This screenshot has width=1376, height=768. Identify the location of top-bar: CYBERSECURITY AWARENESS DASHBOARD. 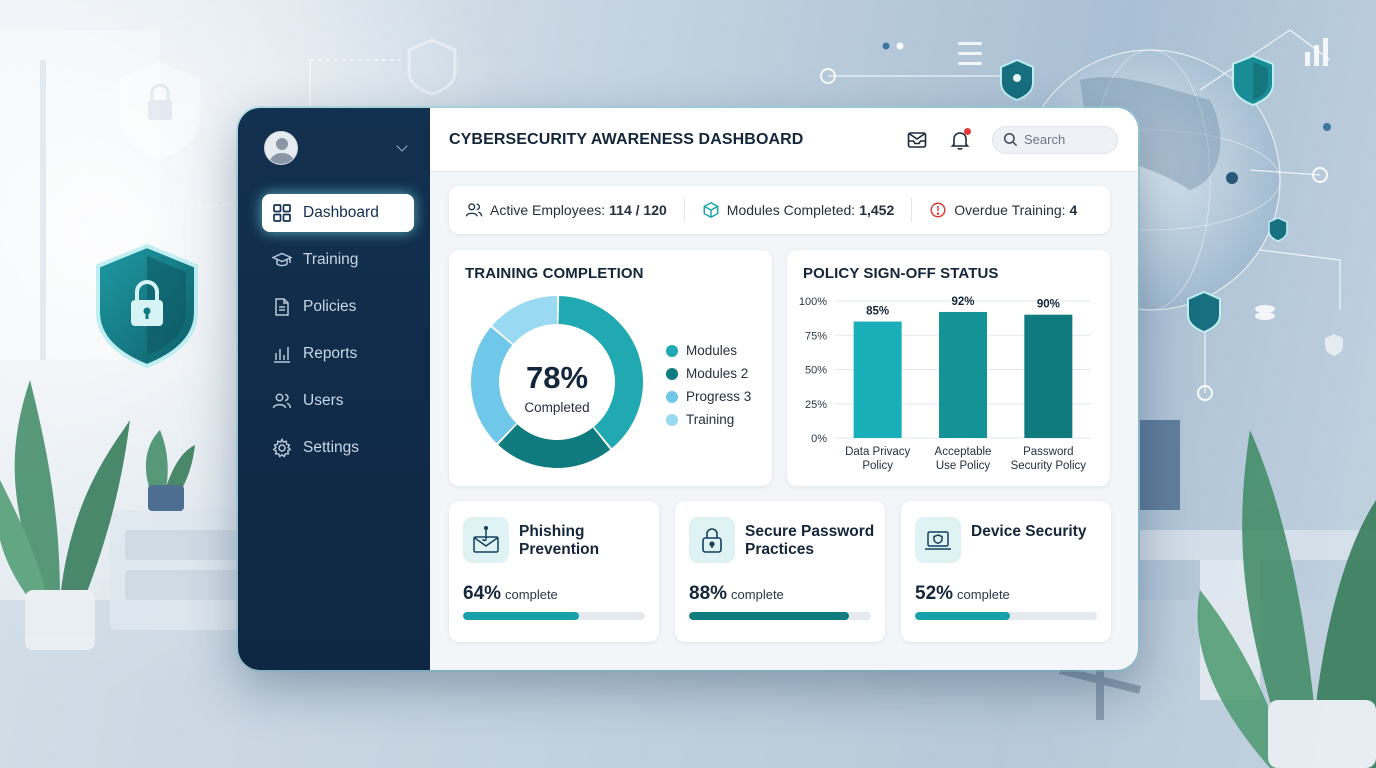
(784, 140).